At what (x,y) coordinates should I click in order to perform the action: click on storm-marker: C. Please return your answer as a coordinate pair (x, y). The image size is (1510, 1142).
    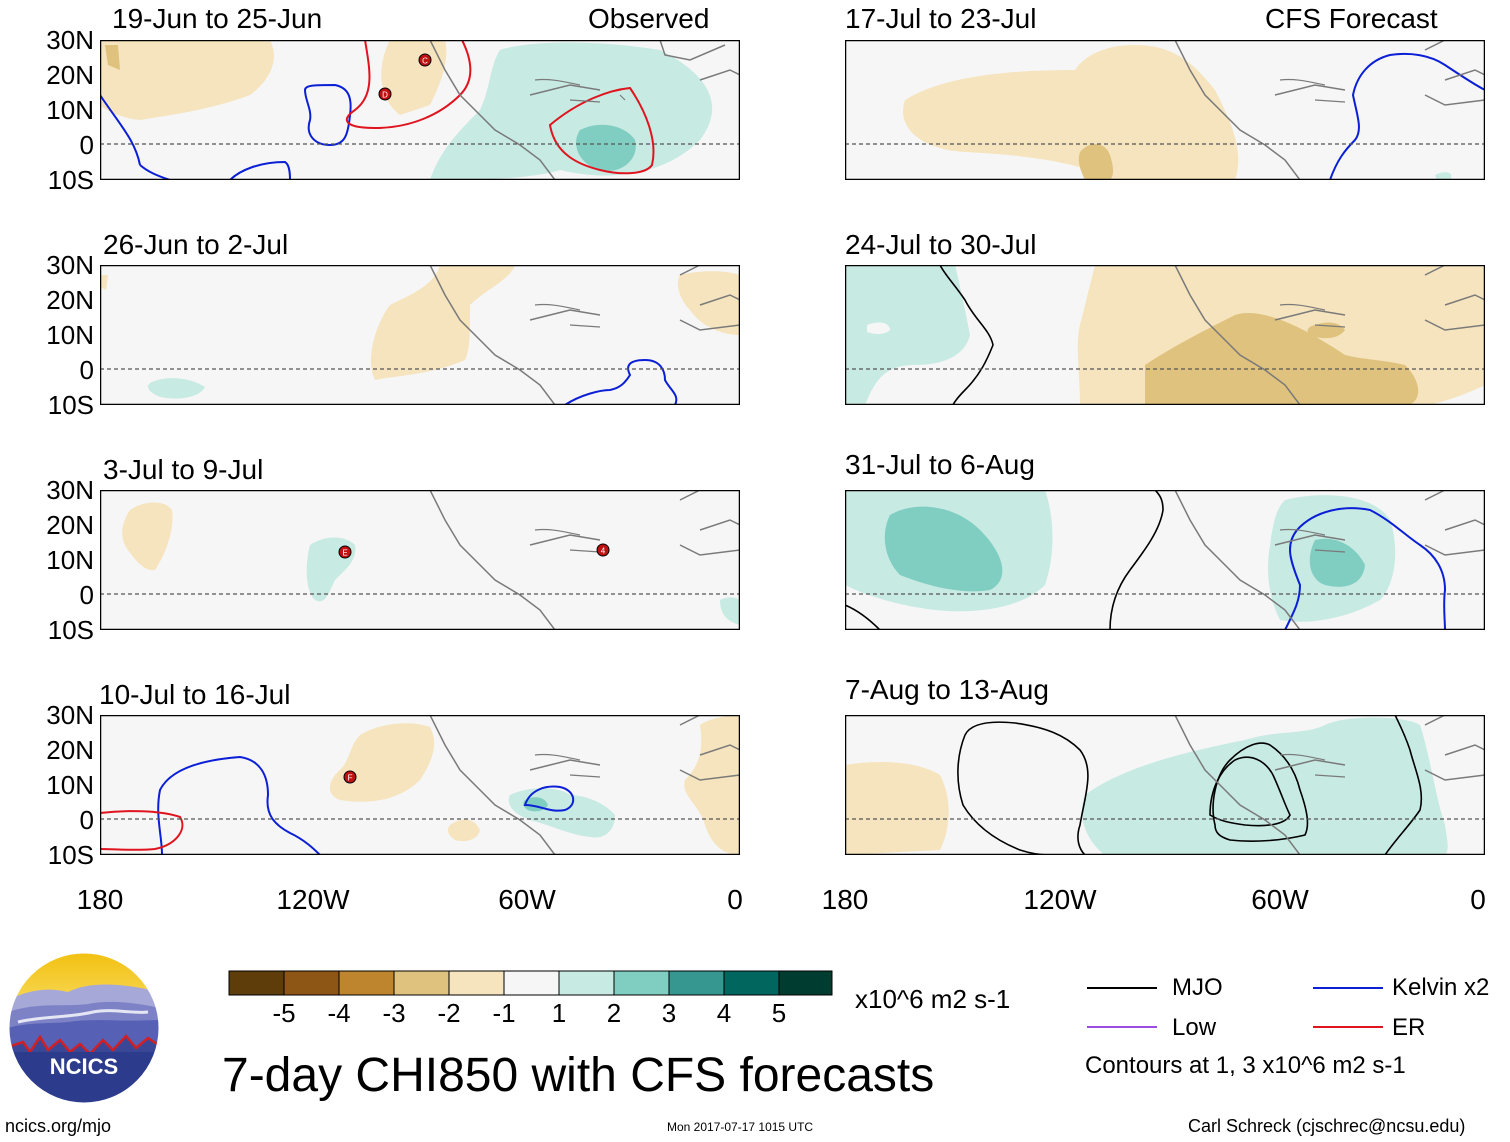
    Looking at the image, I should click on (425, 60).